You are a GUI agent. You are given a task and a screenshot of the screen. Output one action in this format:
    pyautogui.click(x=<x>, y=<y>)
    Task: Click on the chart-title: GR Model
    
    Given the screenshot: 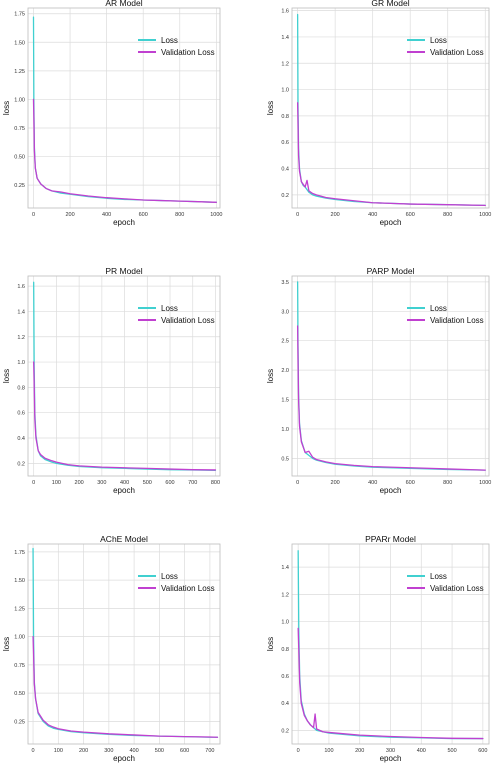 What is the action you would take?
    pyautogui.click(x=390, y=4)
    